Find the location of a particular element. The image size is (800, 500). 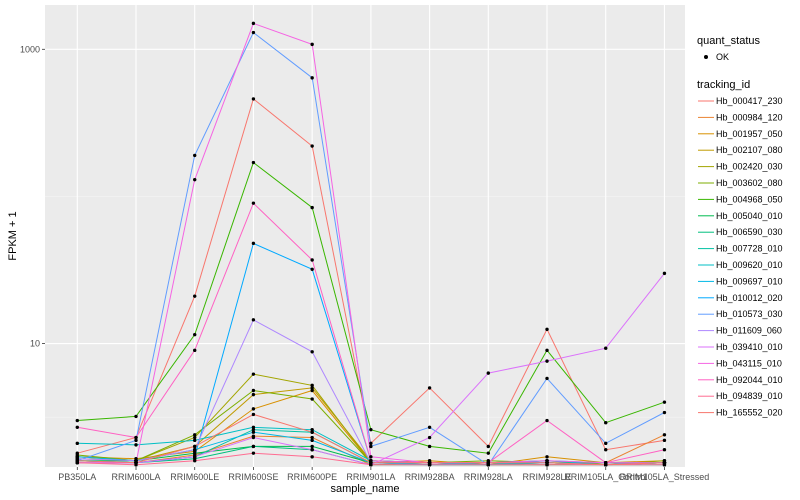

data-point-Hb_004968_050-RRIM600LA is located at coordinates (136, 416).